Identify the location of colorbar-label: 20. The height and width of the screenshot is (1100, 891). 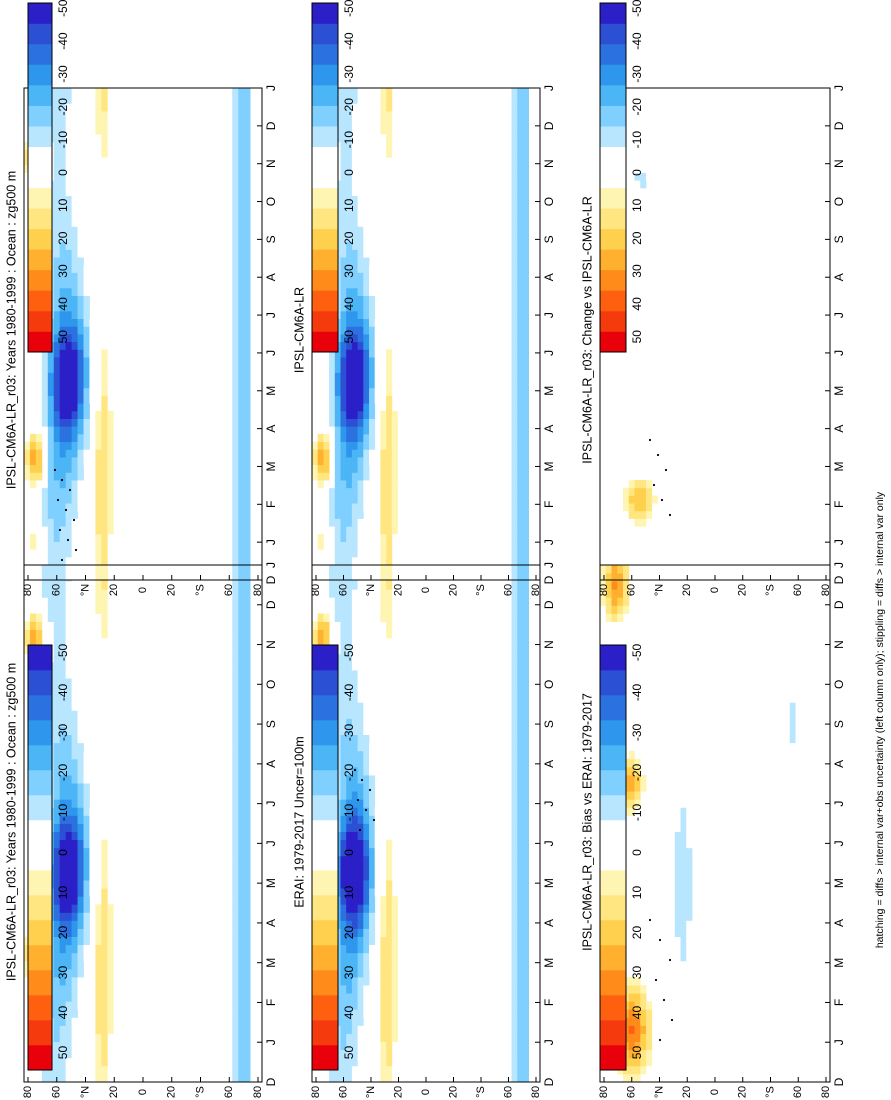
(63, 238).